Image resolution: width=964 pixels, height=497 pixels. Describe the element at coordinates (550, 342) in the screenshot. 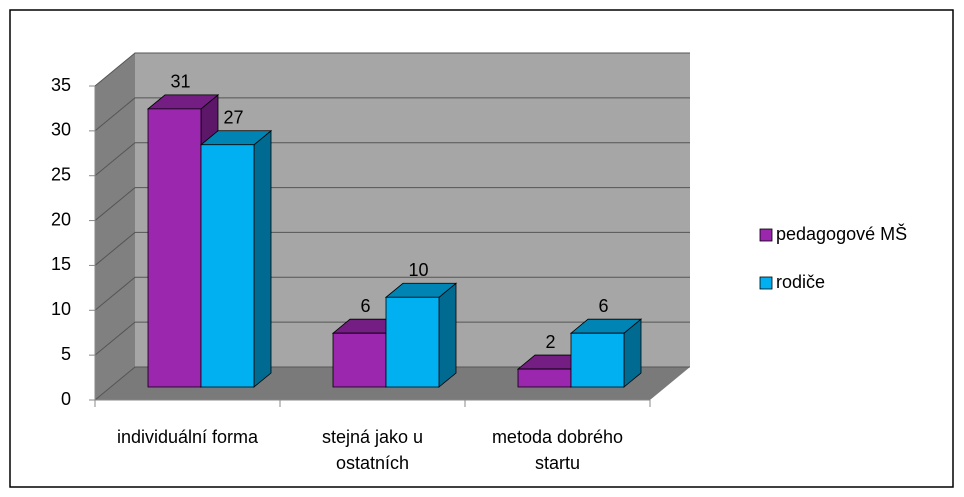

I see `value-label: 2` at that location.